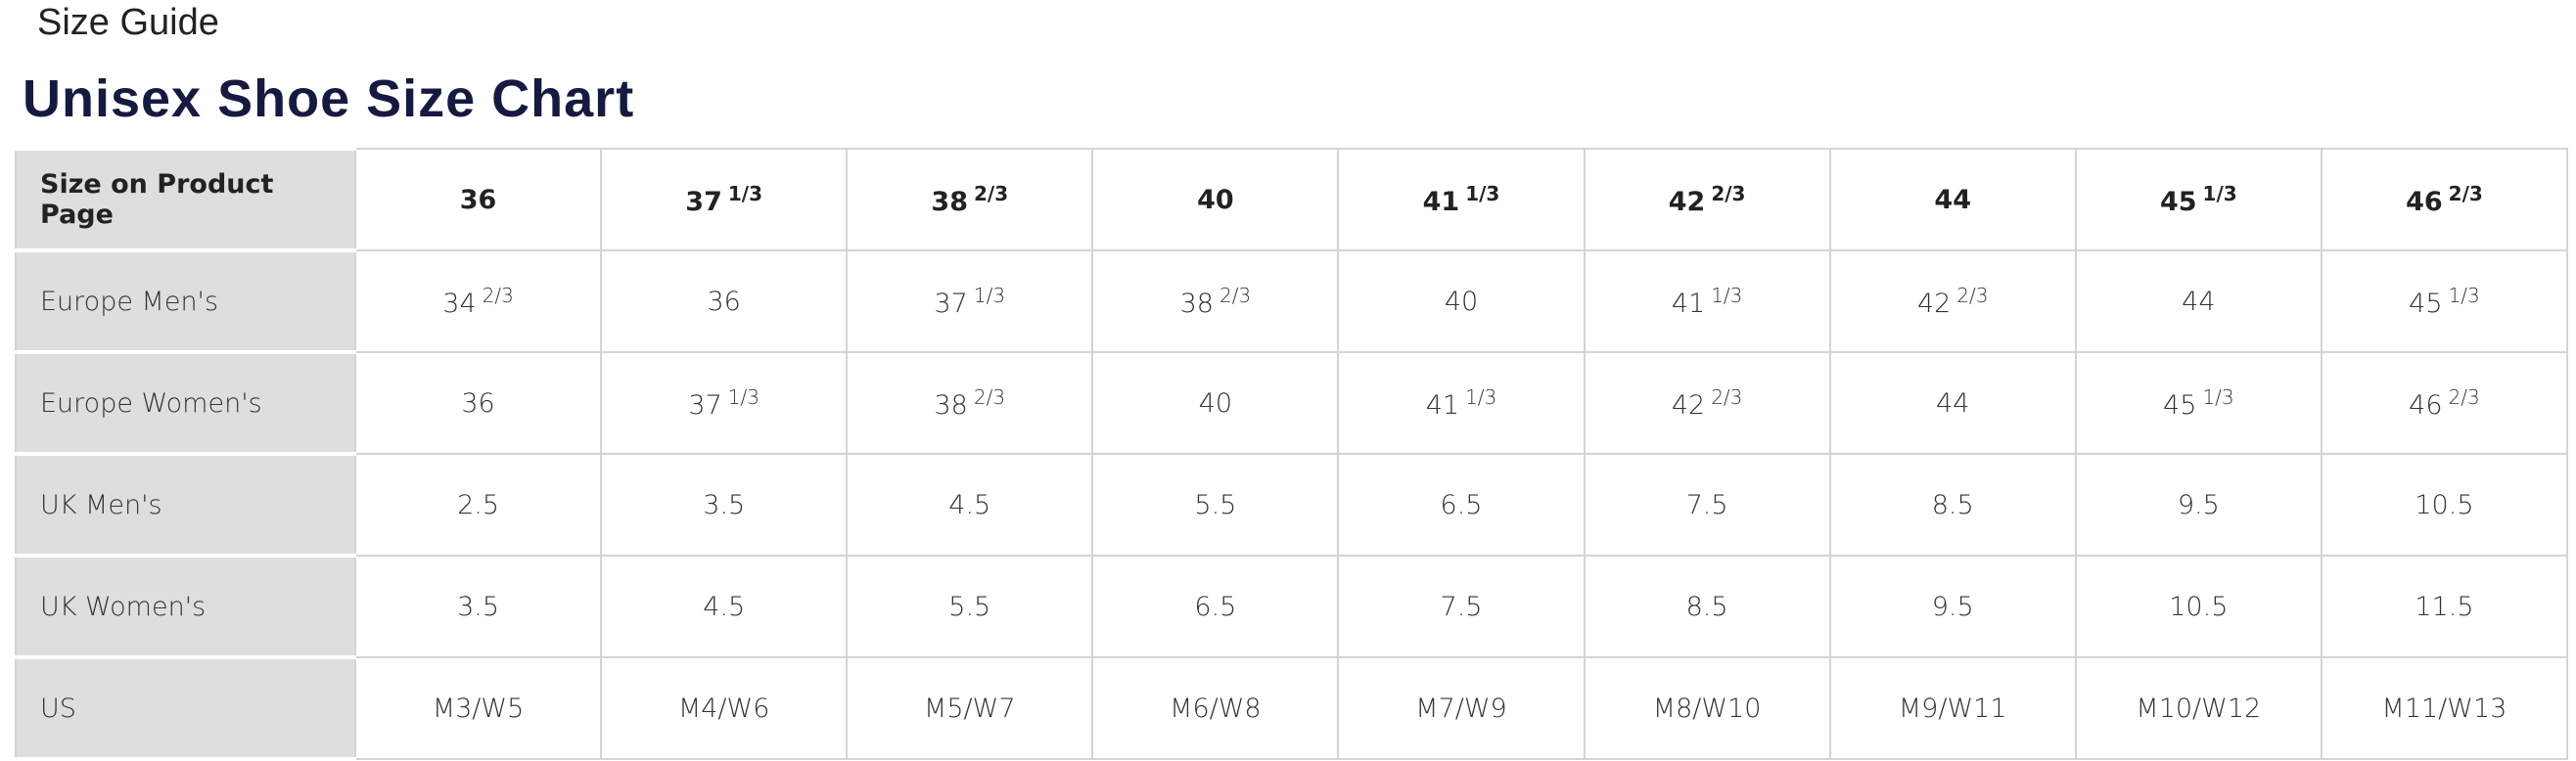 Image resolution: width=2576 pixels, height=761 pixels. What do you see at coordinates (2445, 199) in the screenshot?
I see `size-cell: 46 2/3` at bounding box center [2445, 199].